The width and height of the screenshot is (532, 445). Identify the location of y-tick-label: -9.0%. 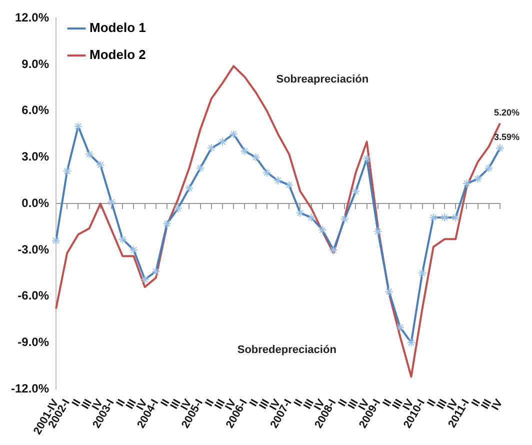
(34, 341).